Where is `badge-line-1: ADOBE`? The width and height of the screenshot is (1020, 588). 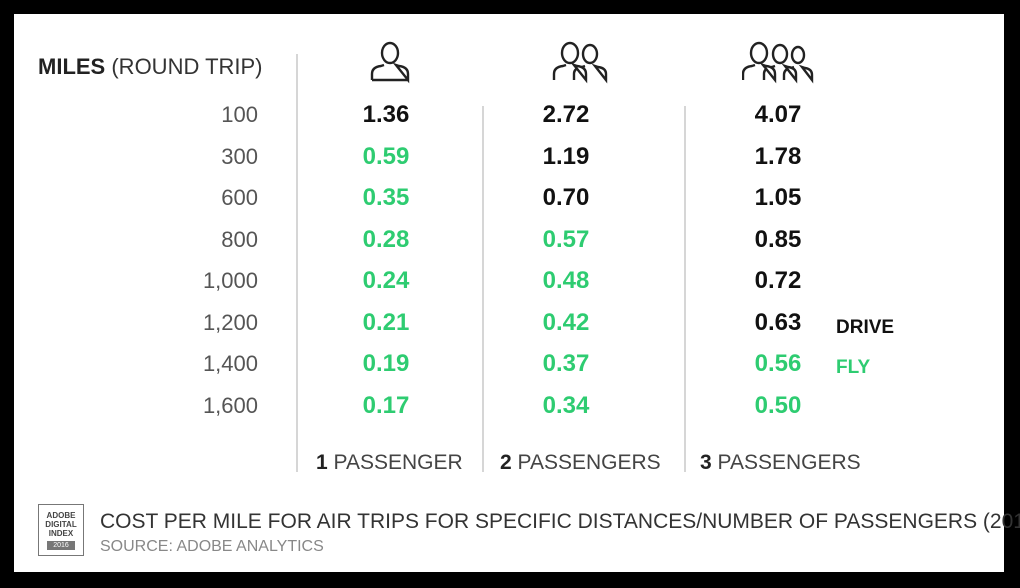
badge-line-1: ADOBE is located at coordinates (61, 515).